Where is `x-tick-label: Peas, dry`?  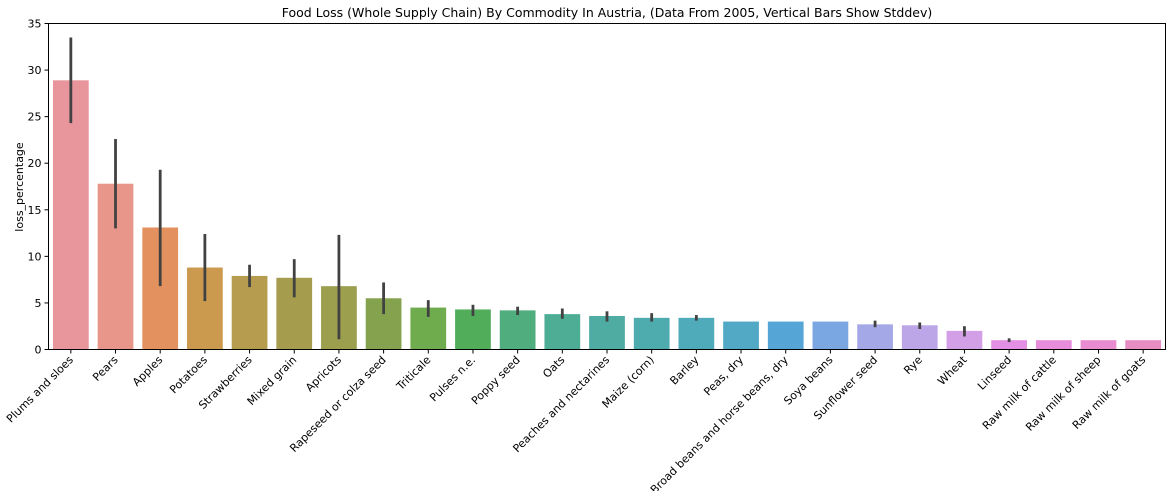 x-tick-label: Peas, dry is located at coordinates (723, 375).